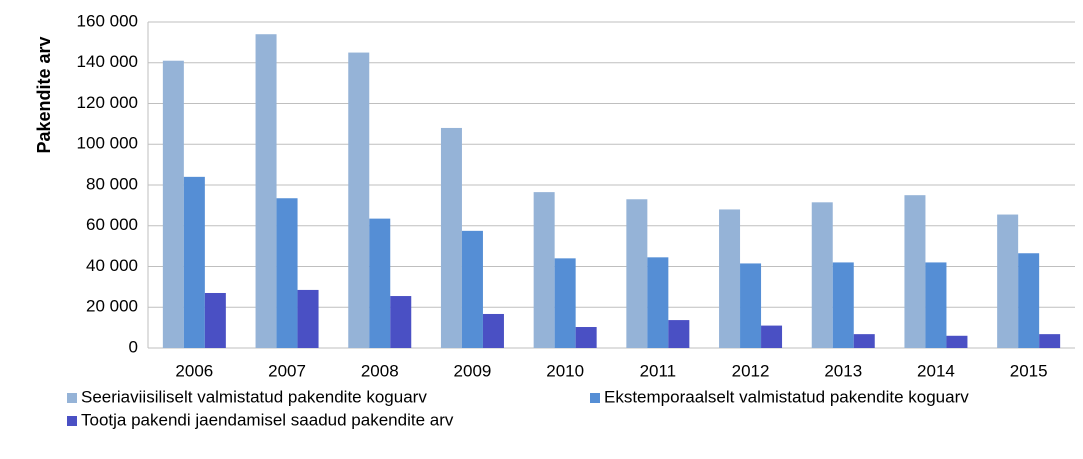 This screenshot has height=459, width=1083. Describe the element at coordinates (1029, 370) in the screenshot. I see `x-tick-label: 2015` at that location.